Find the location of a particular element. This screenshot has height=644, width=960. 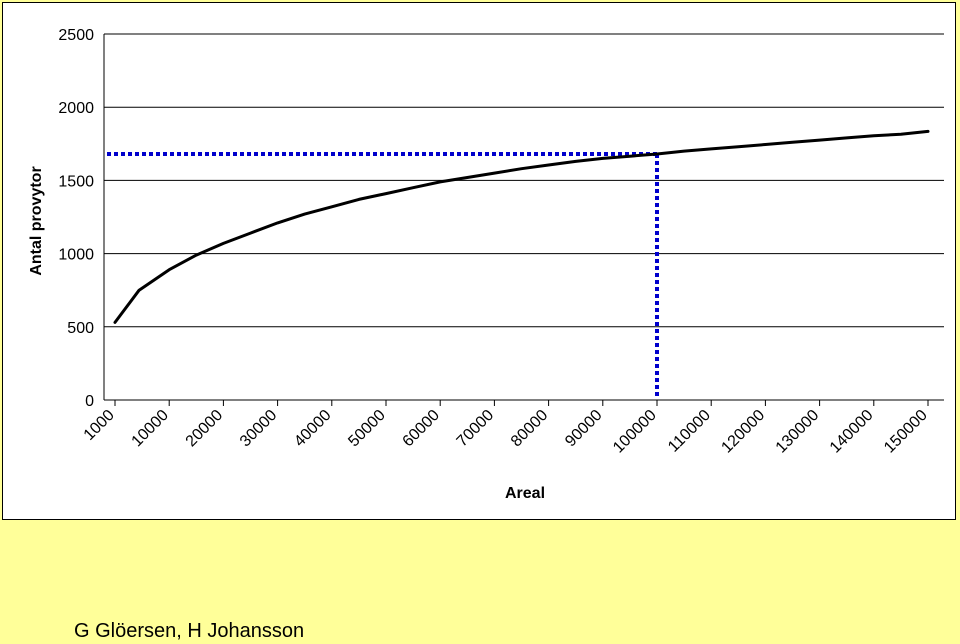

x-tick-label: 60000 is located at coordinates (422, 429).